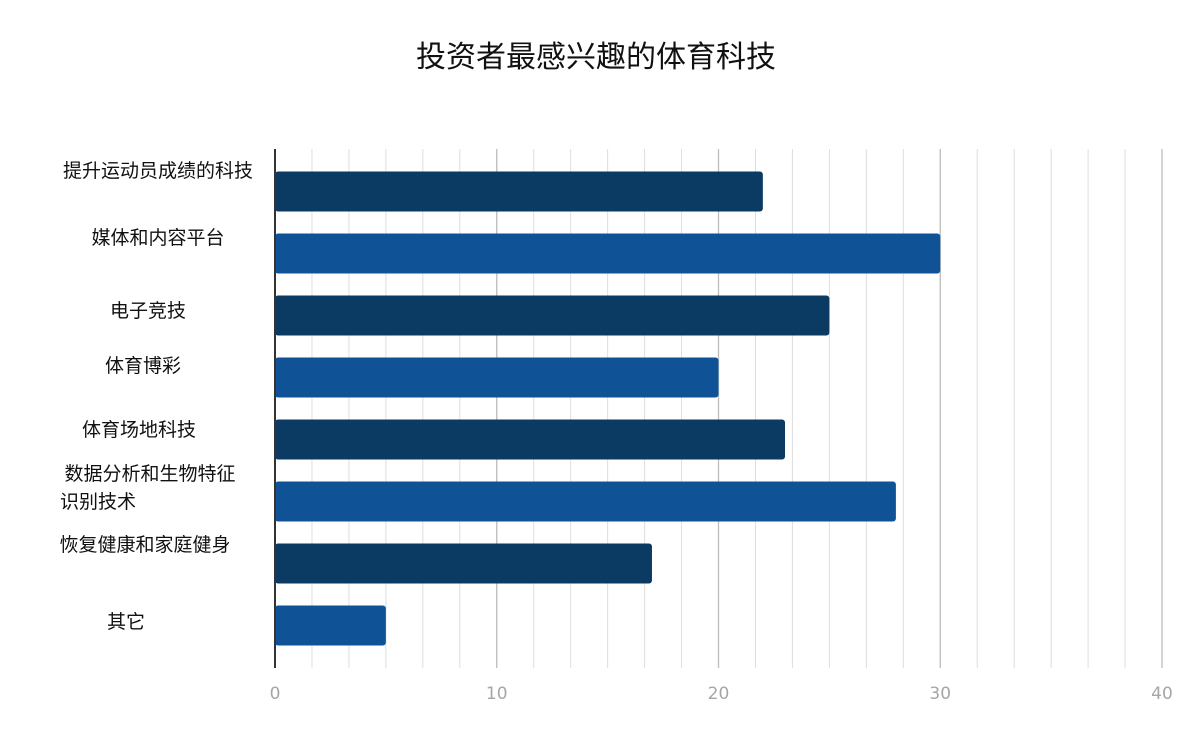 The height and width of the screenshot is (746, 1200). Describe the element at coordinates (719, 694) in the screenshot. I see `x-tick-label: 20` at that location.